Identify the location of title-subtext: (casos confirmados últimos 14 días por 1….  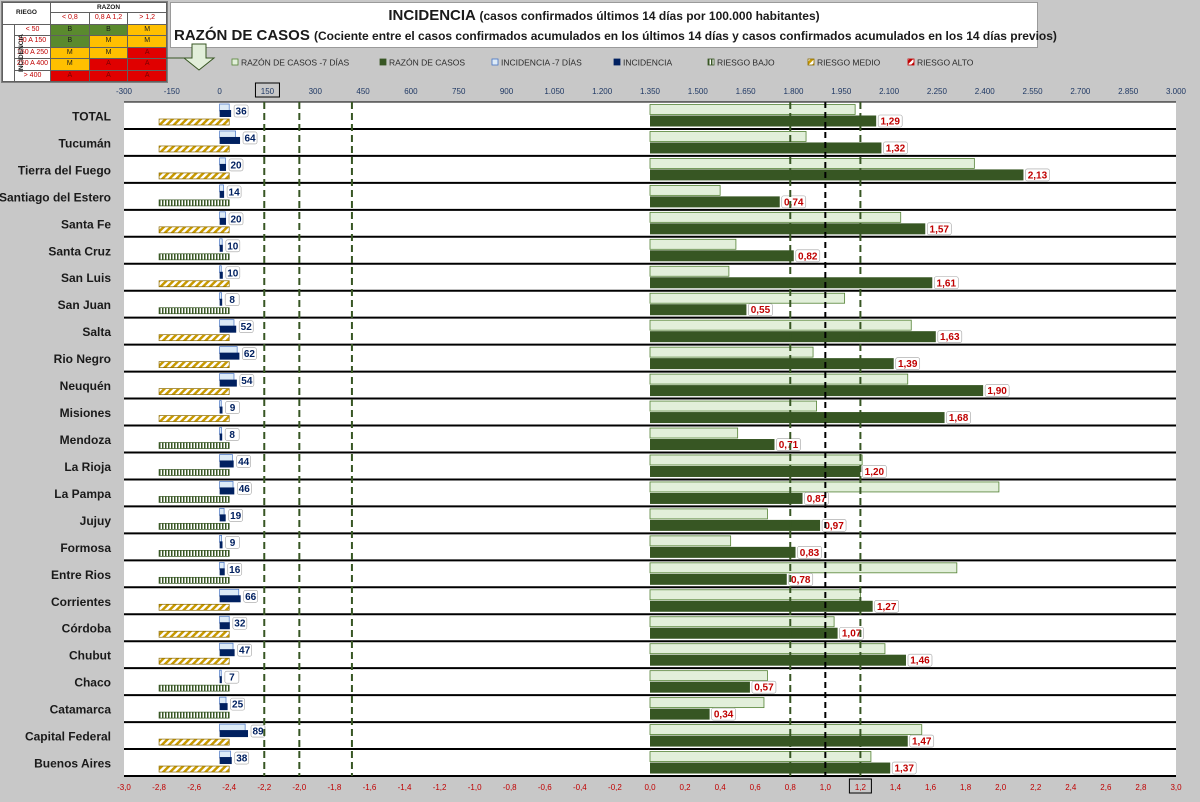
(649, 16).